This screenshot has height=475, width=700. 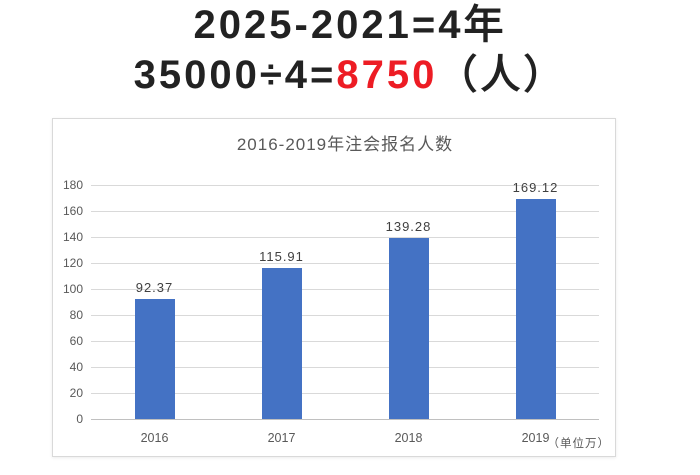 I want to click on formula-line2-prefix: 35000÷4=, so click(x=235, y=75).